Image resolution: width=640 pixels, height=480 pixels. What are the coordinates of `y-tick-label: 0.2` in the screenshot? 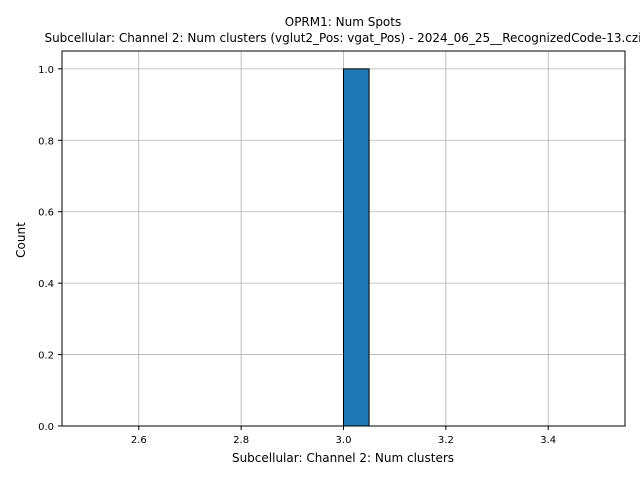 It's located at (46, 356).